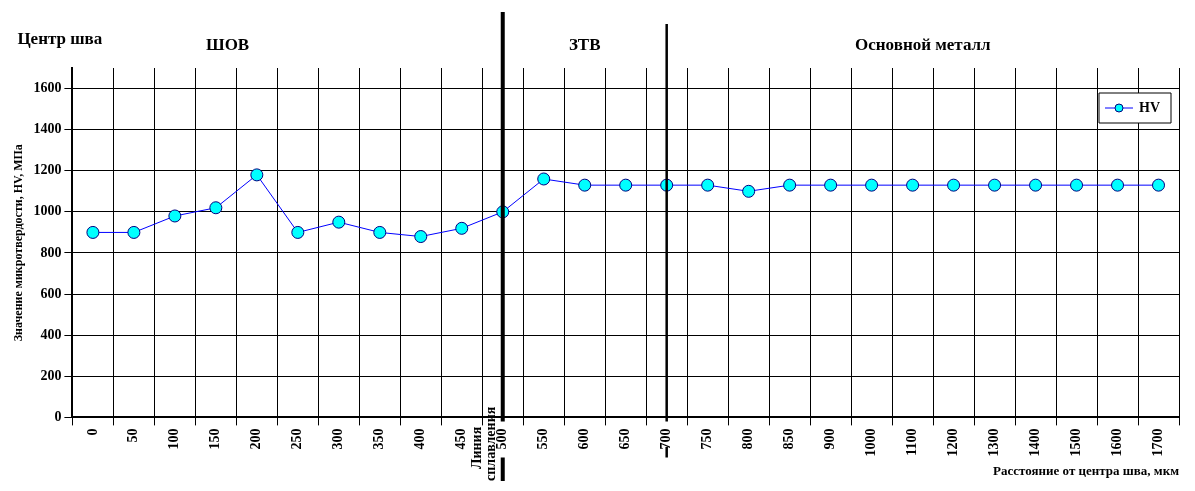 The height and width of the screenshot is (491, 1195). Describe the element at coordinates (953, 442) in the screenshot. I see `x-tick-label: 1200` at that location.